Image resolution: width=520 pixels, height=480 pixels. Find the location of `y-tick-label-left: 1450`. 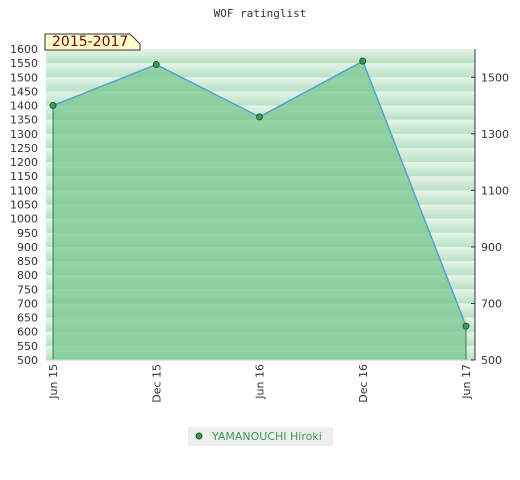

y-tick-label-left: 1450 is located at coordinates (24, 91).